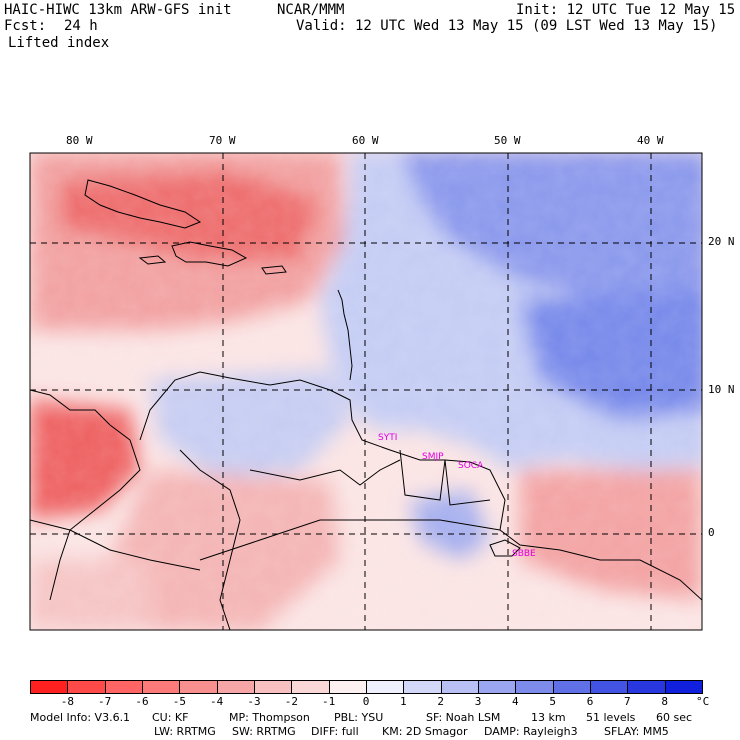 Image resolution: width=740 pixels, height=740 pixels. Describe the element at coordinates (85, 495) in the screenshot. I see `coast-central-america` at that location.